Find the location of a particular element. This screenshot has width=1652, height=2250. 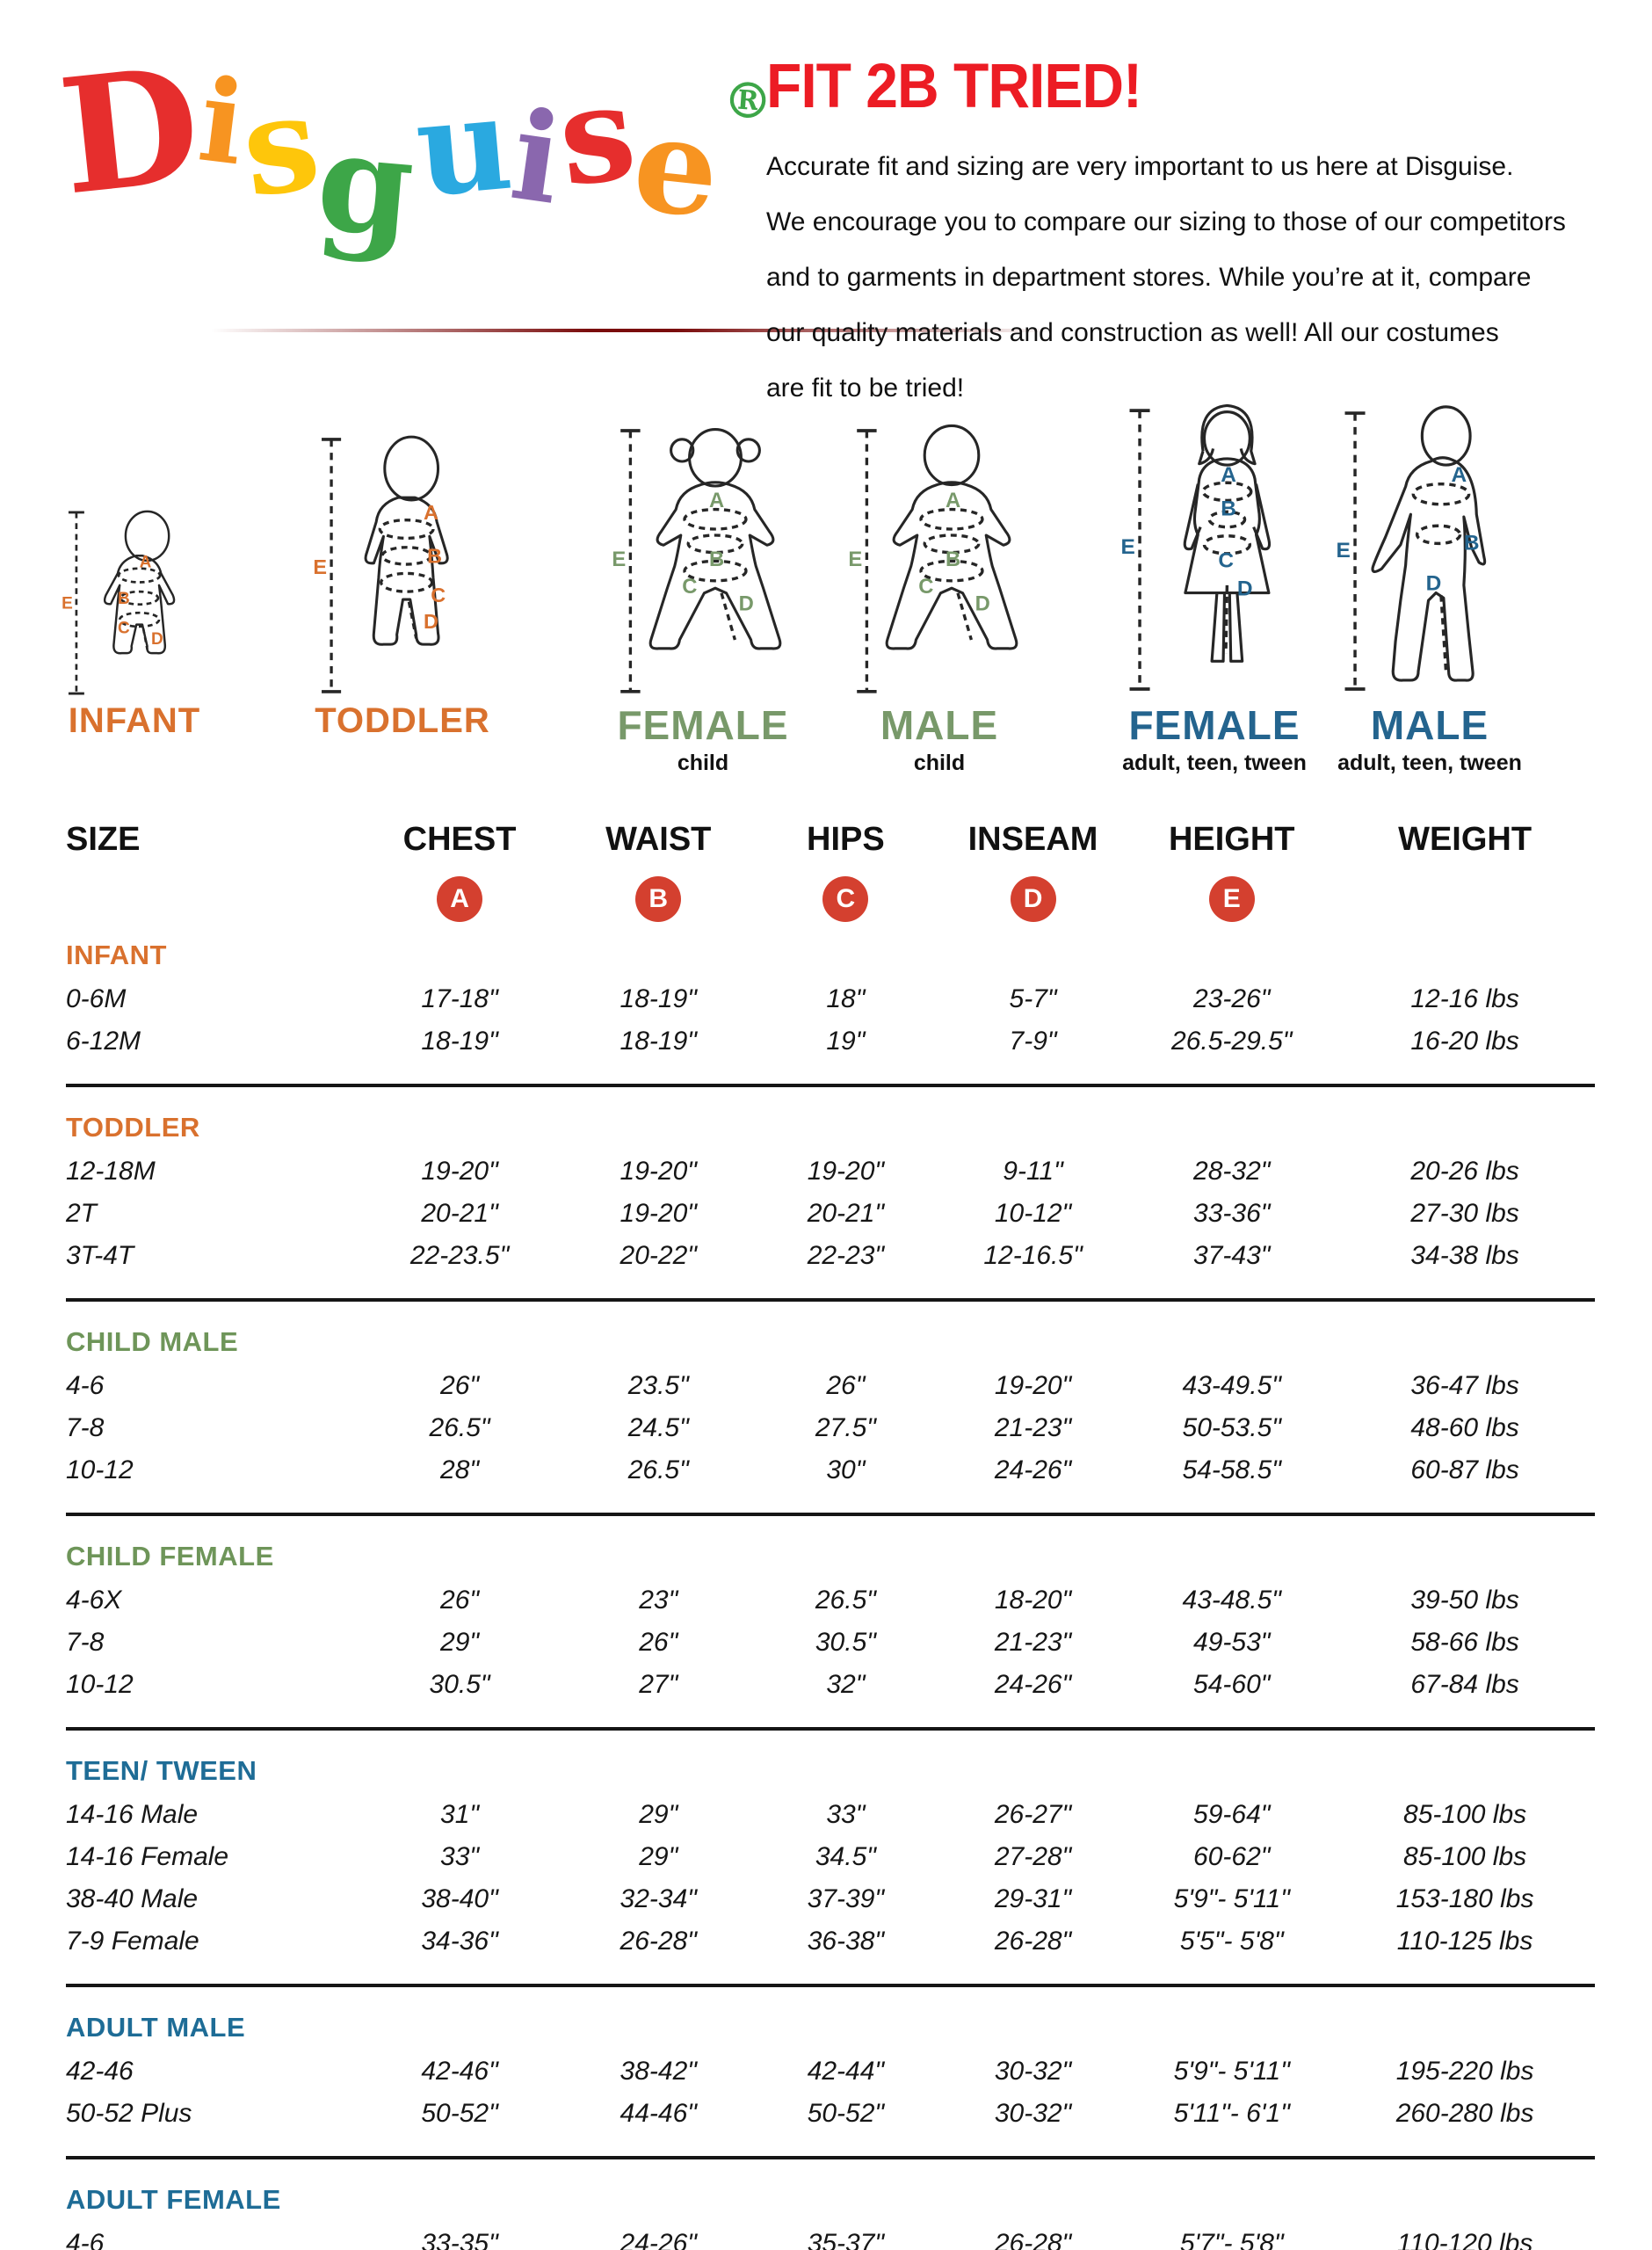

value-cell: 54-60" is located at coordinates (1232, 1684).